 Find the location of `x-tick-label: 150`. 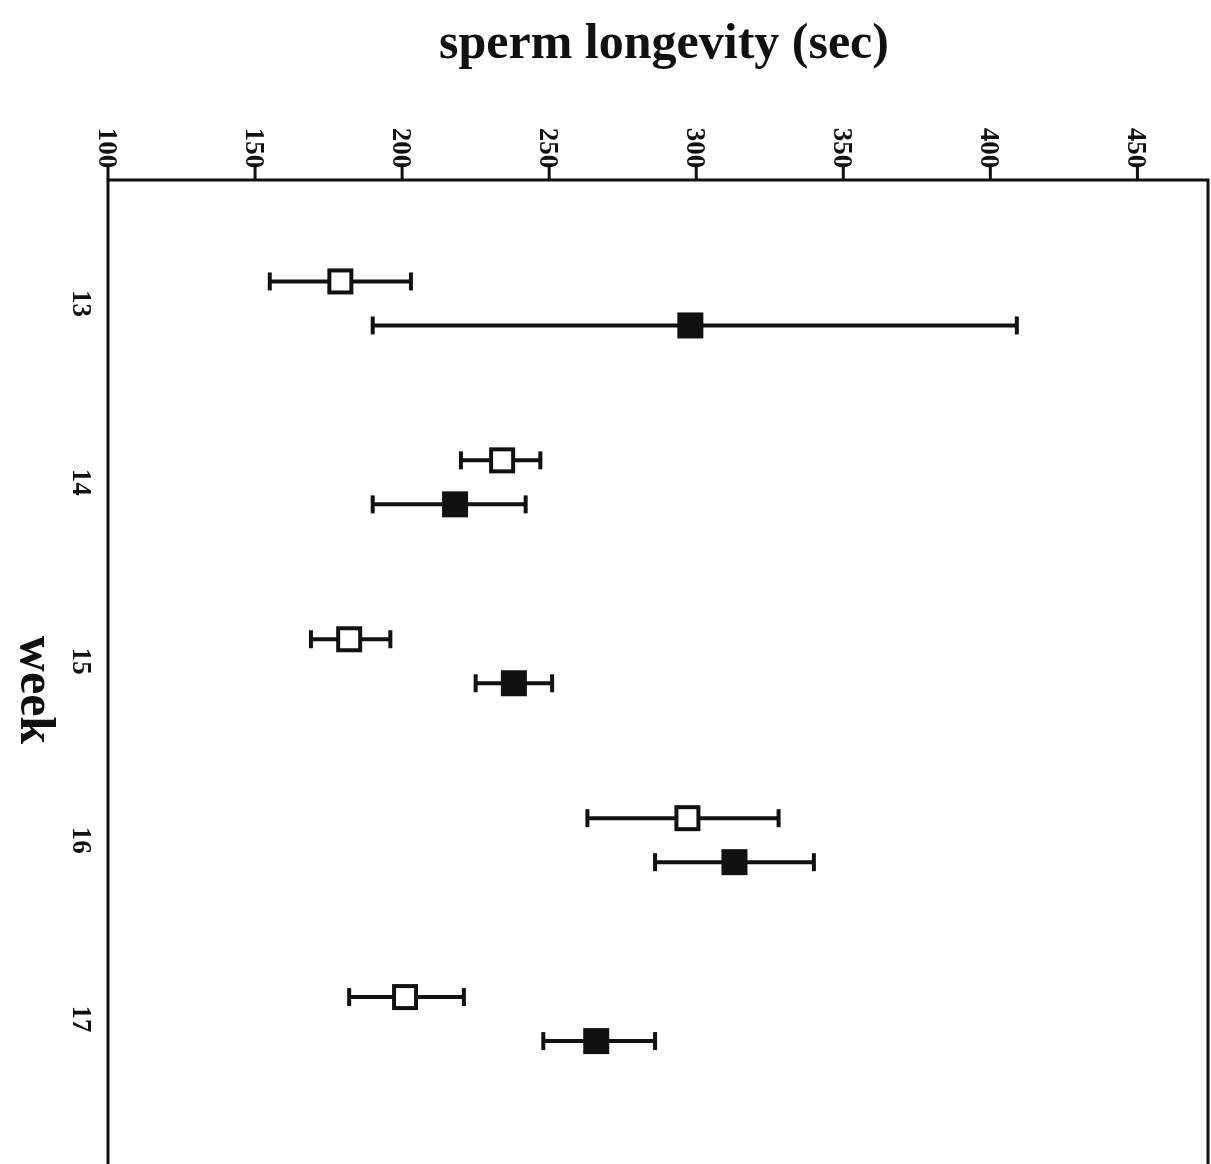

x-tick-label: 150 is located at coordinates (255, 148).